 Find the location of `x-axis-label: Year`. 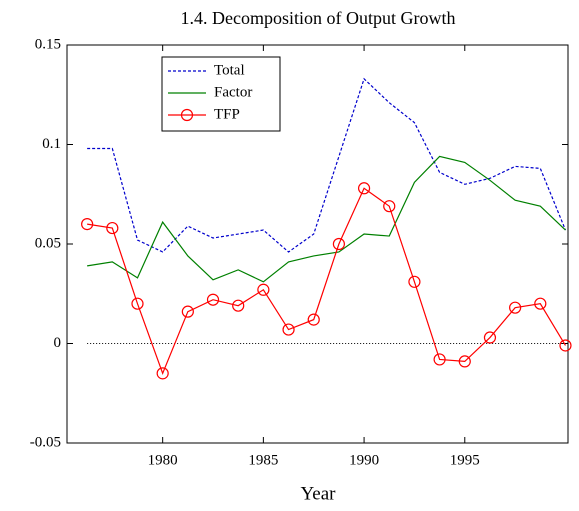

x-axis-label: Year is located at coordinates (318, 493).